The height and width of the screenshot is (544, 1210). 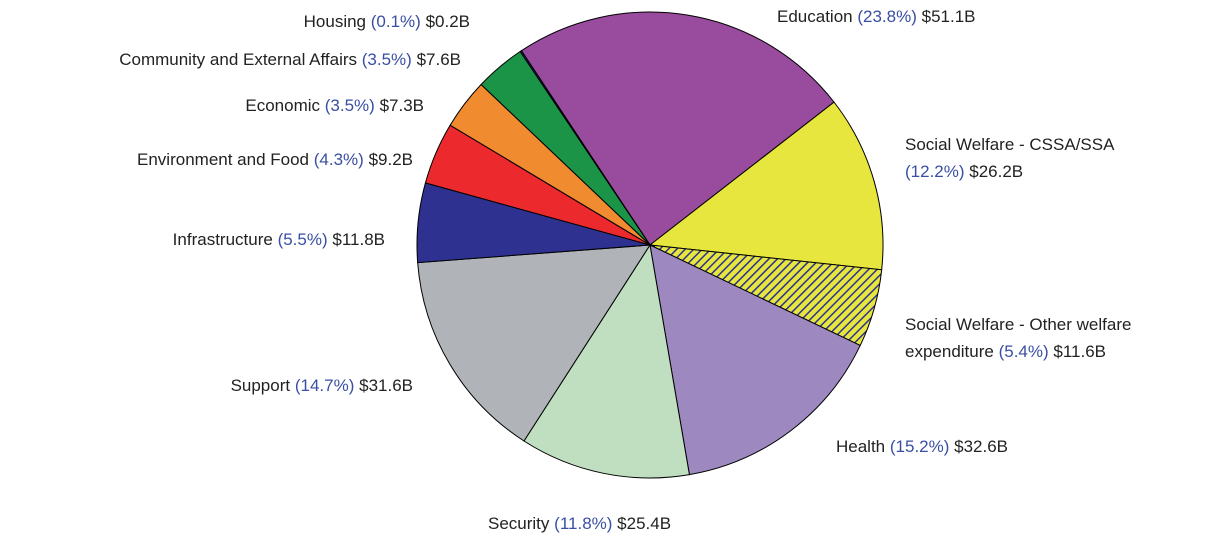 I want to click on category-name: Health, so click(x=861, y=446).